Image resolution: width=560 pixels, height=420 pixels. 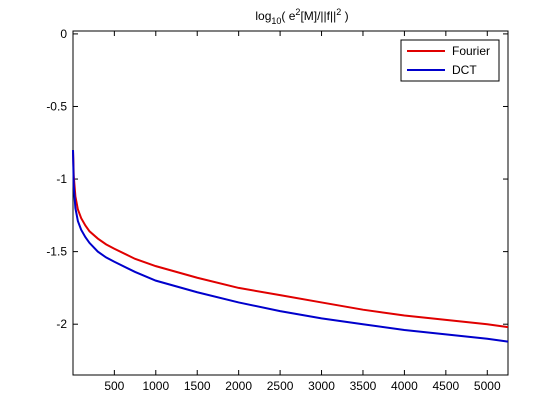 I want to click on title-paren-open: ( e, so click(x=288, y=16).